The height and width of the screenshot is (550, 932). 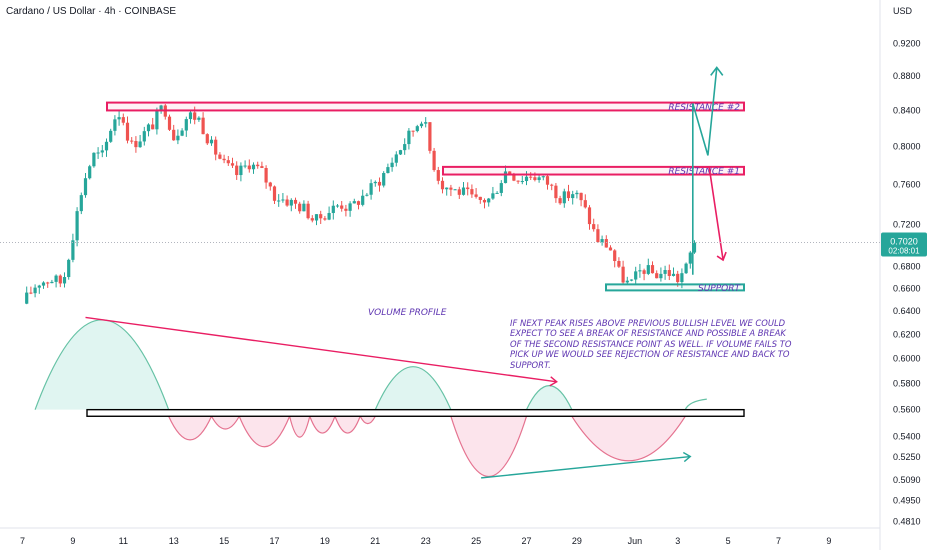 What do you see at coordinates (904, 251) in the screenshot?
I see `price-tag-countdown: 02:08:01` at bounding box center [904, 251].